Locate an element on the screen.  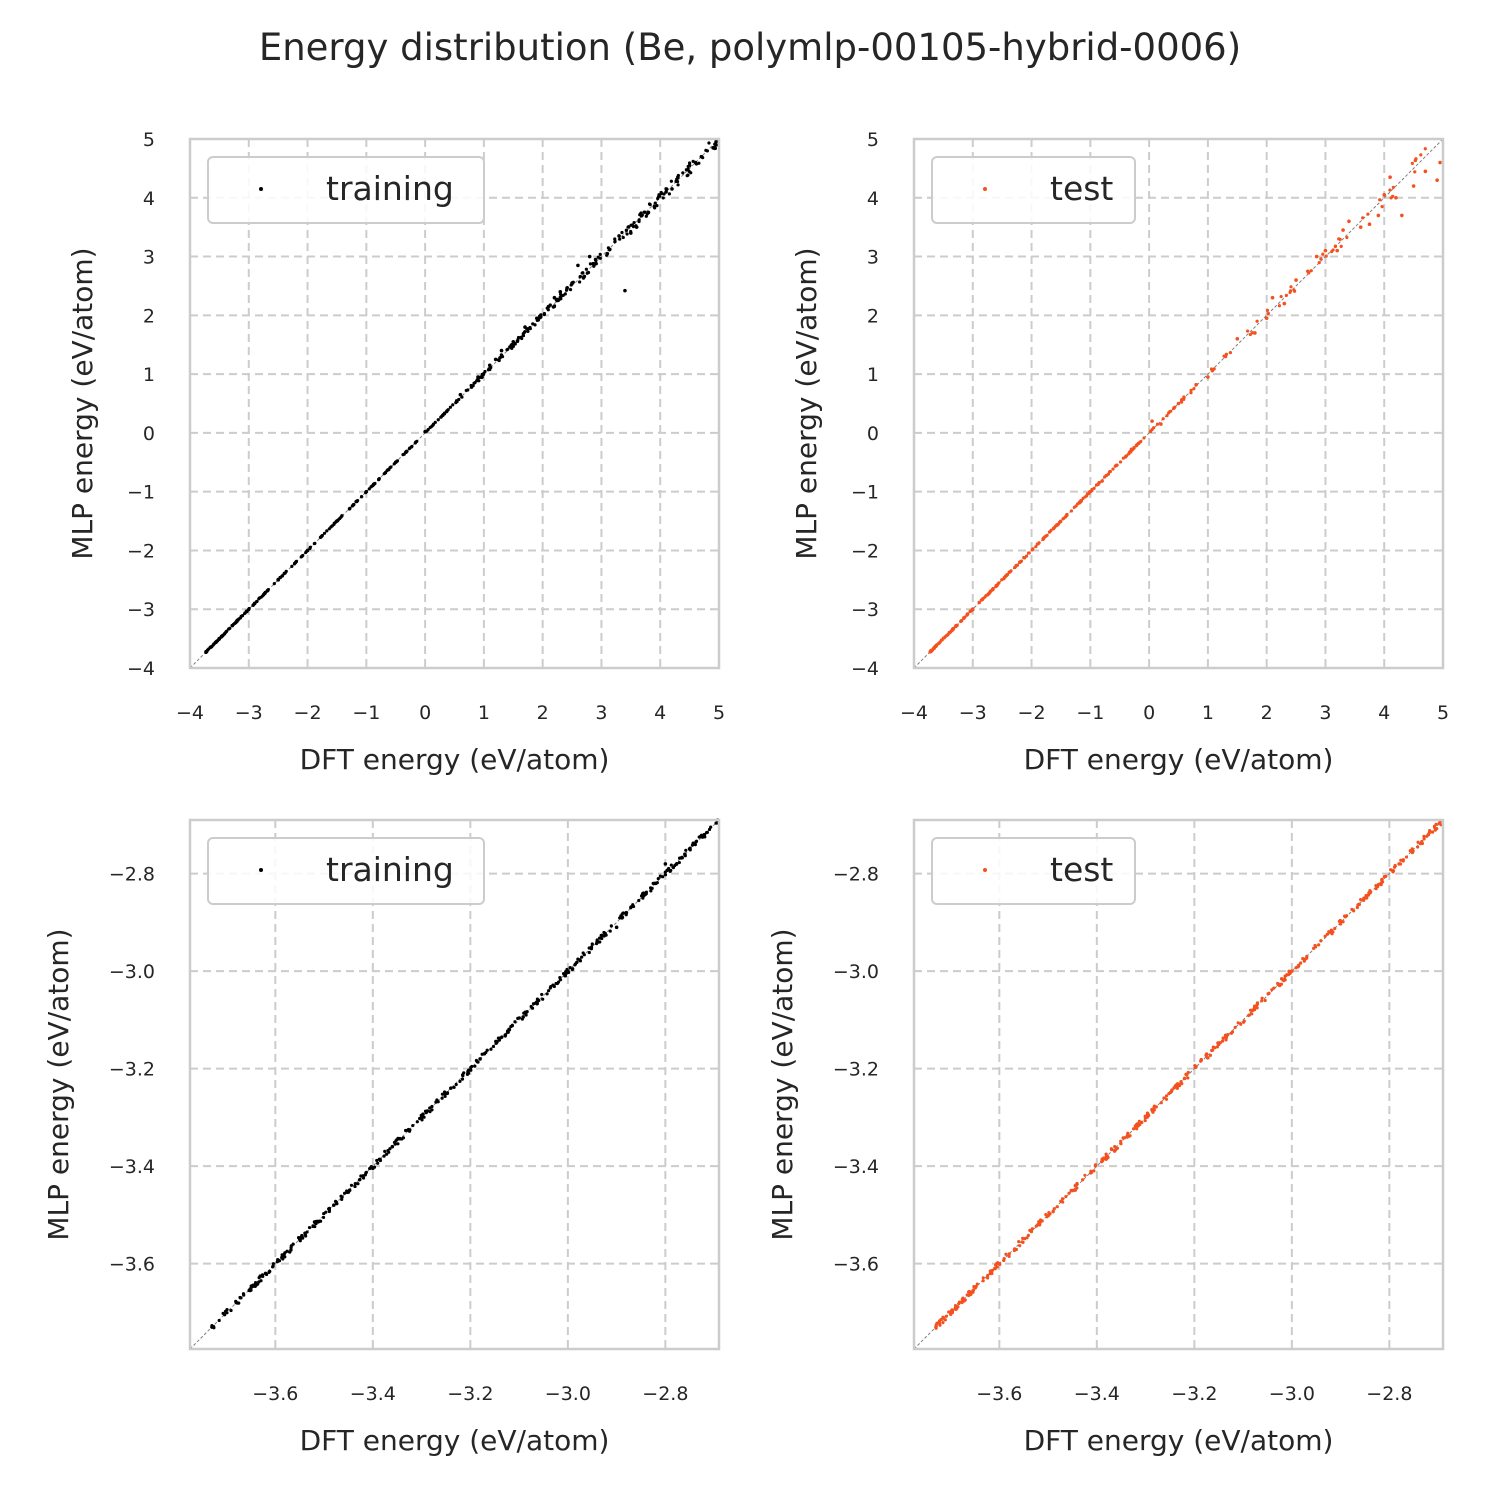
y-tick-label: −3.2 is located at coordinates (132, 1070).